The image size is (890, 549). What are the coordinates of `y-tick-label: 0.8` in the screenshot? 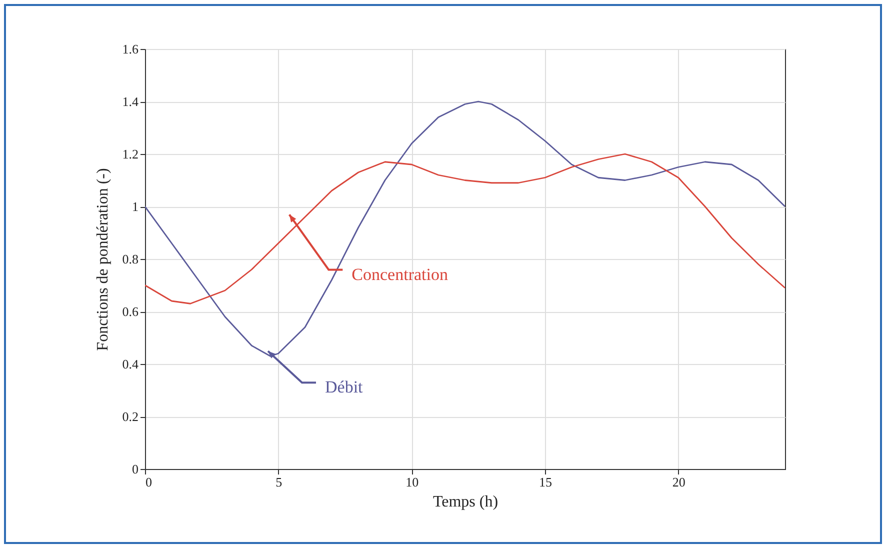 It's located at (130, 259).